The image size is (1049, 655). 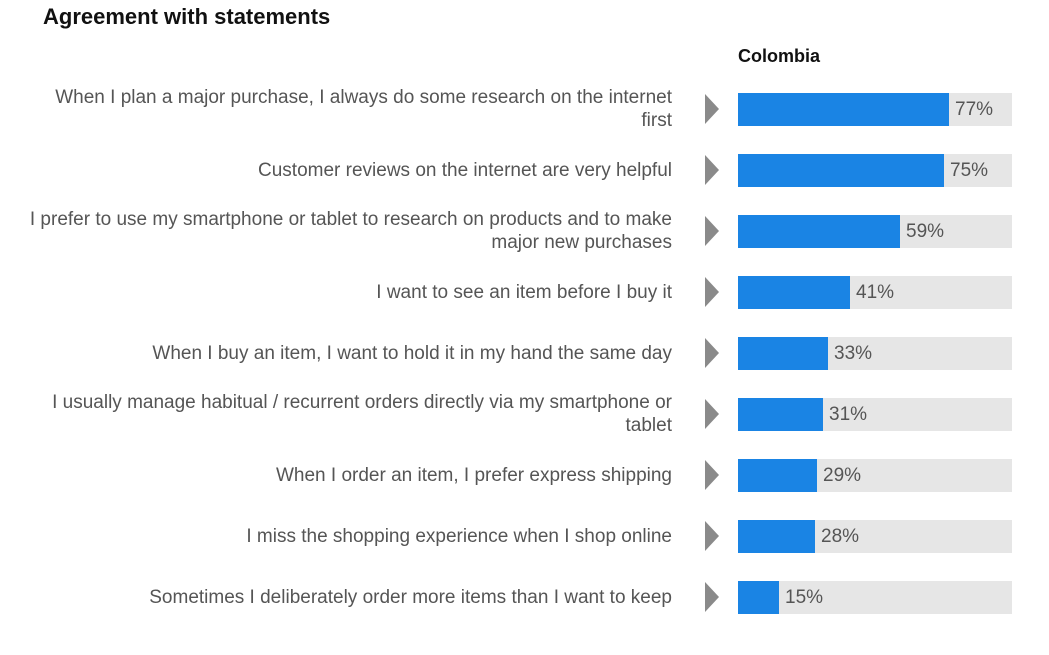 I want to click on value-label: 59%, so click(x=925, y=231).